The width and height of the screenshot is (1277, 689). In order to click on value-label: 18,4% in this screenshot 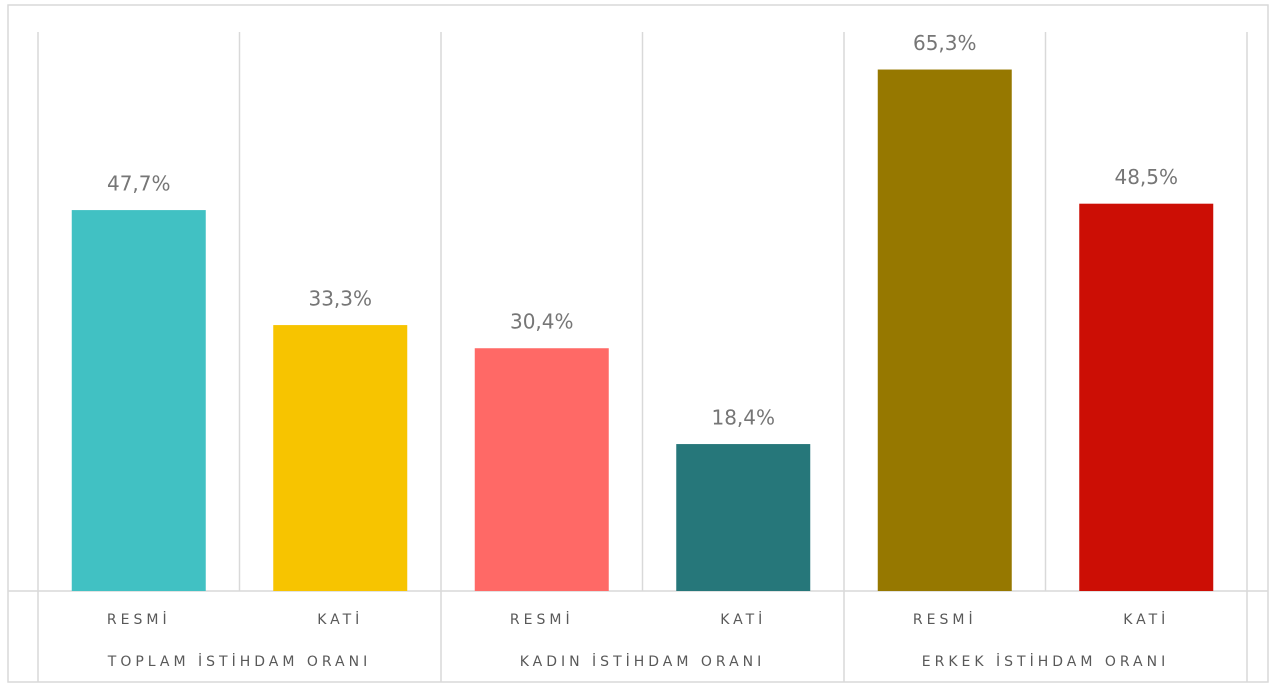, I will do `click(743, 418)`.